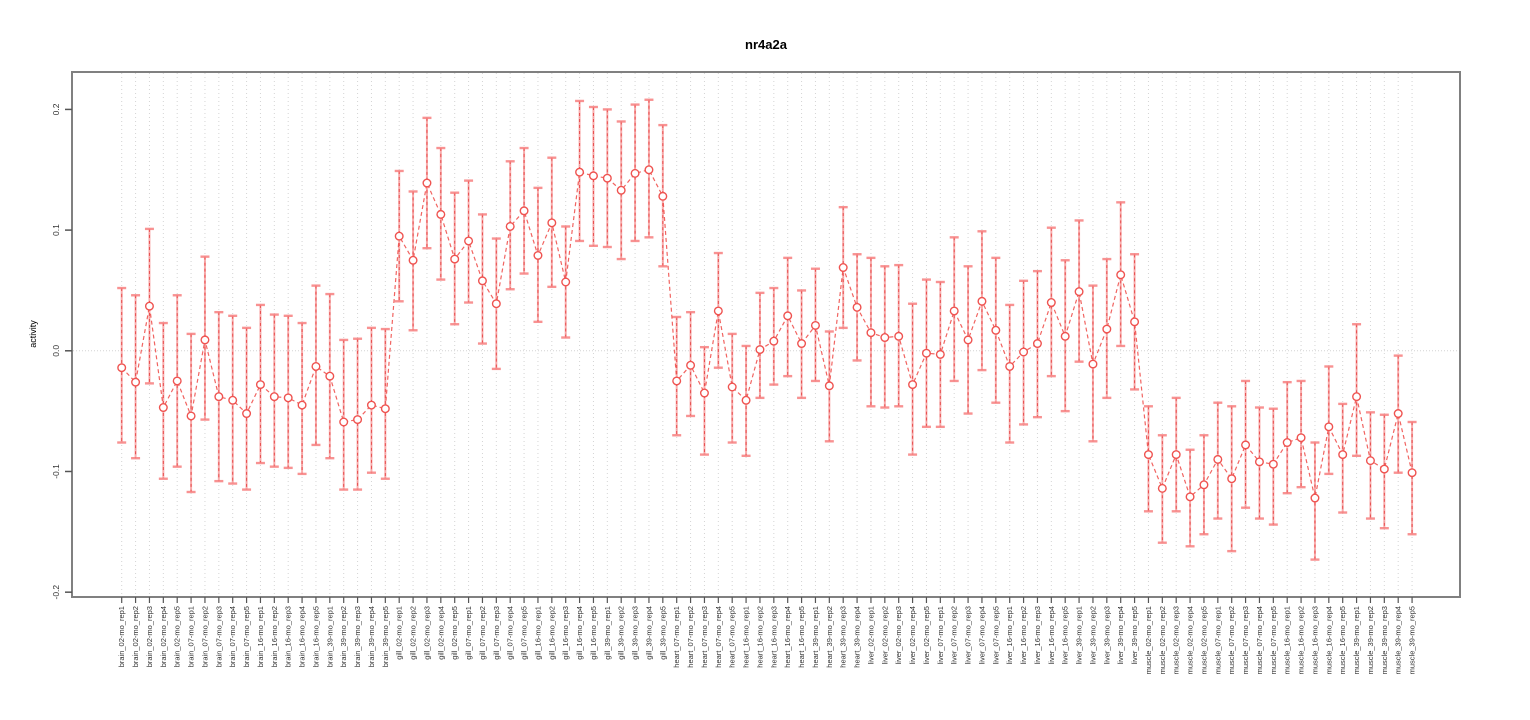 The height and width of the screenshot is (720, 1530). What do you see at coordinates (898, 635) in the screenshot?
I see `x-tick-label: liver_02-mo_rep3` at bounding box center [898, 635].